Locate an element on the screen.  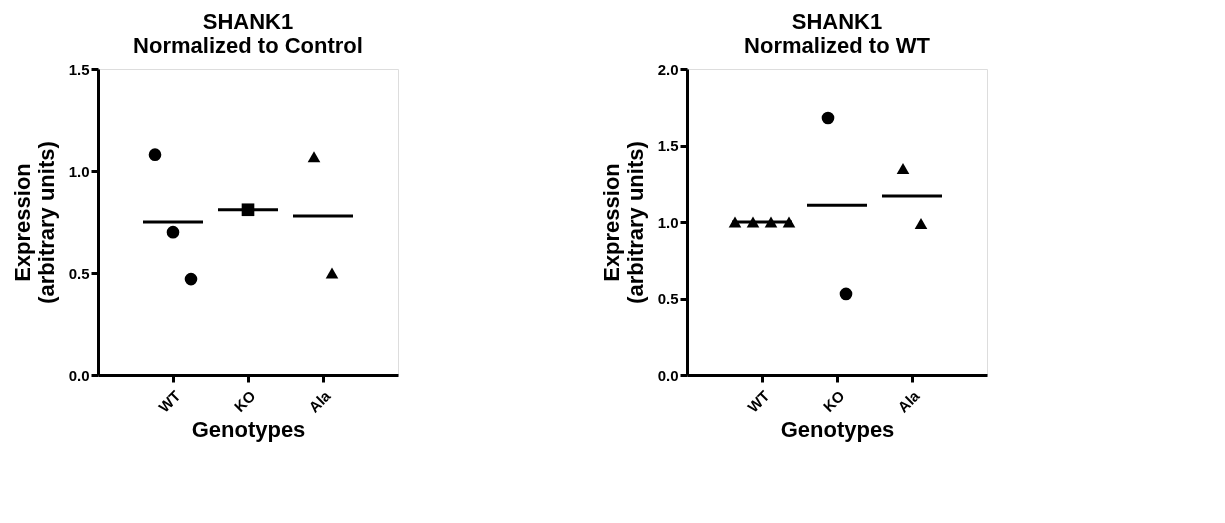
chart-title: SHANK1 Normalized to Control is located at coordinates (248, 33).